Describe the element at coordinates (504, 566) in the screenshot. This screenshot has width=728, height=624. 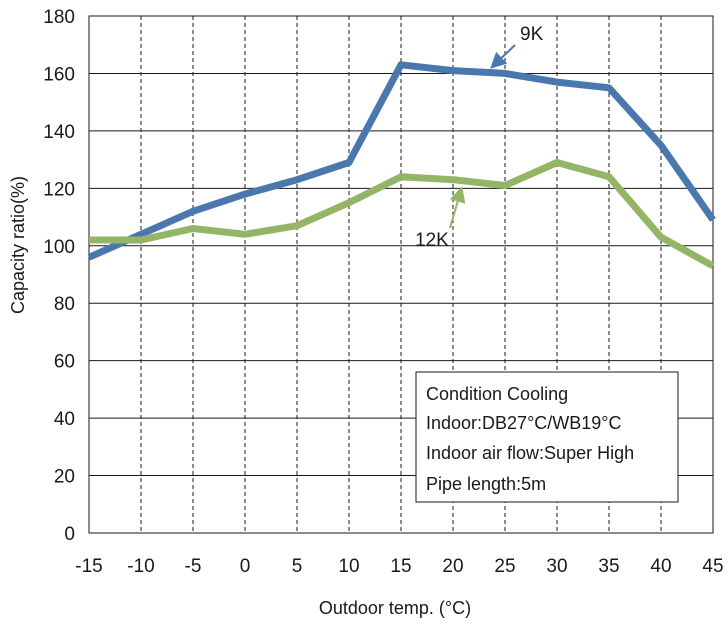
I see `x-tick-label: 25` at that location.